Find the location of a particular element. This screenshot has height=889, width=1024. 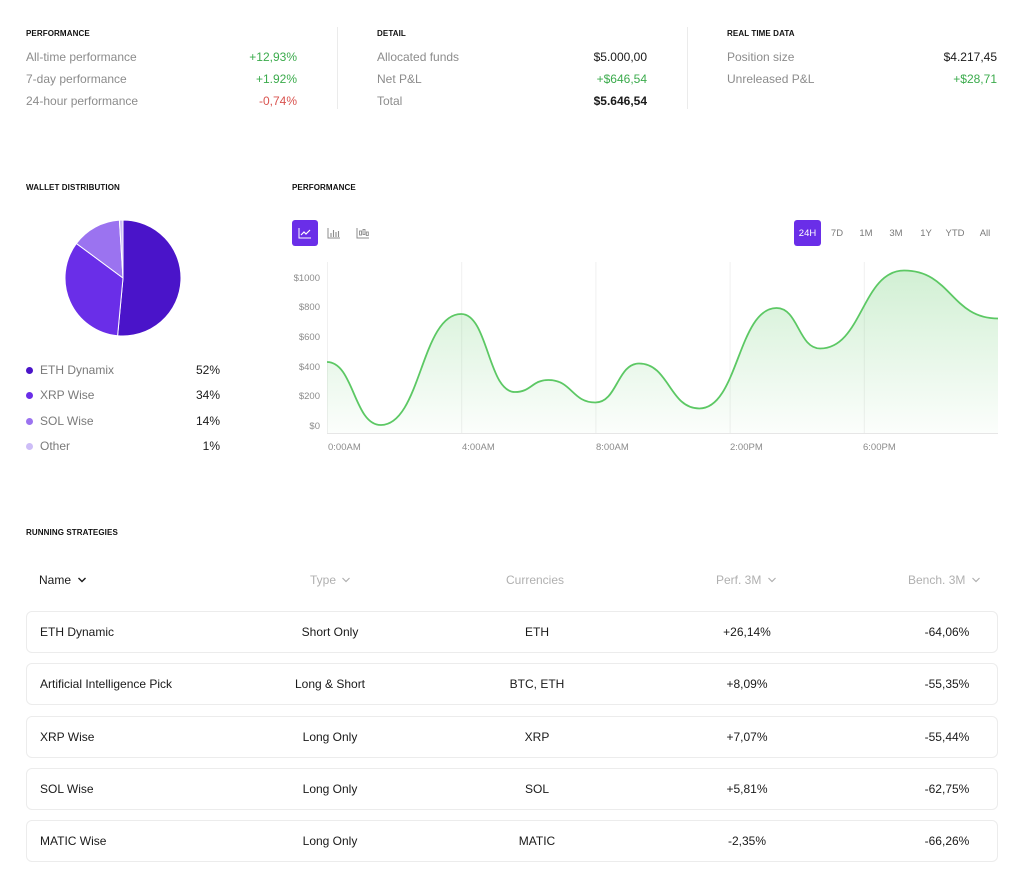

x-tick-label: 0:00AM is located at coordinates (344, 447).